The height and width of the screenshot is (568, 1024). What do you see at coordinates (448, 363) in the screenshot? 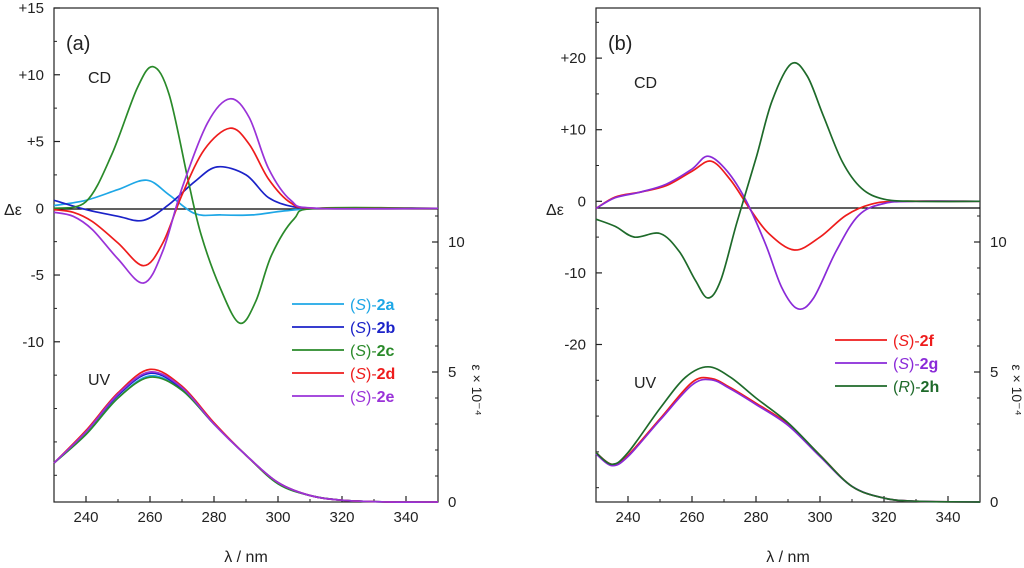
I see `uv-y-axis-a: 0 5 10` at bounding box center [448, 363].